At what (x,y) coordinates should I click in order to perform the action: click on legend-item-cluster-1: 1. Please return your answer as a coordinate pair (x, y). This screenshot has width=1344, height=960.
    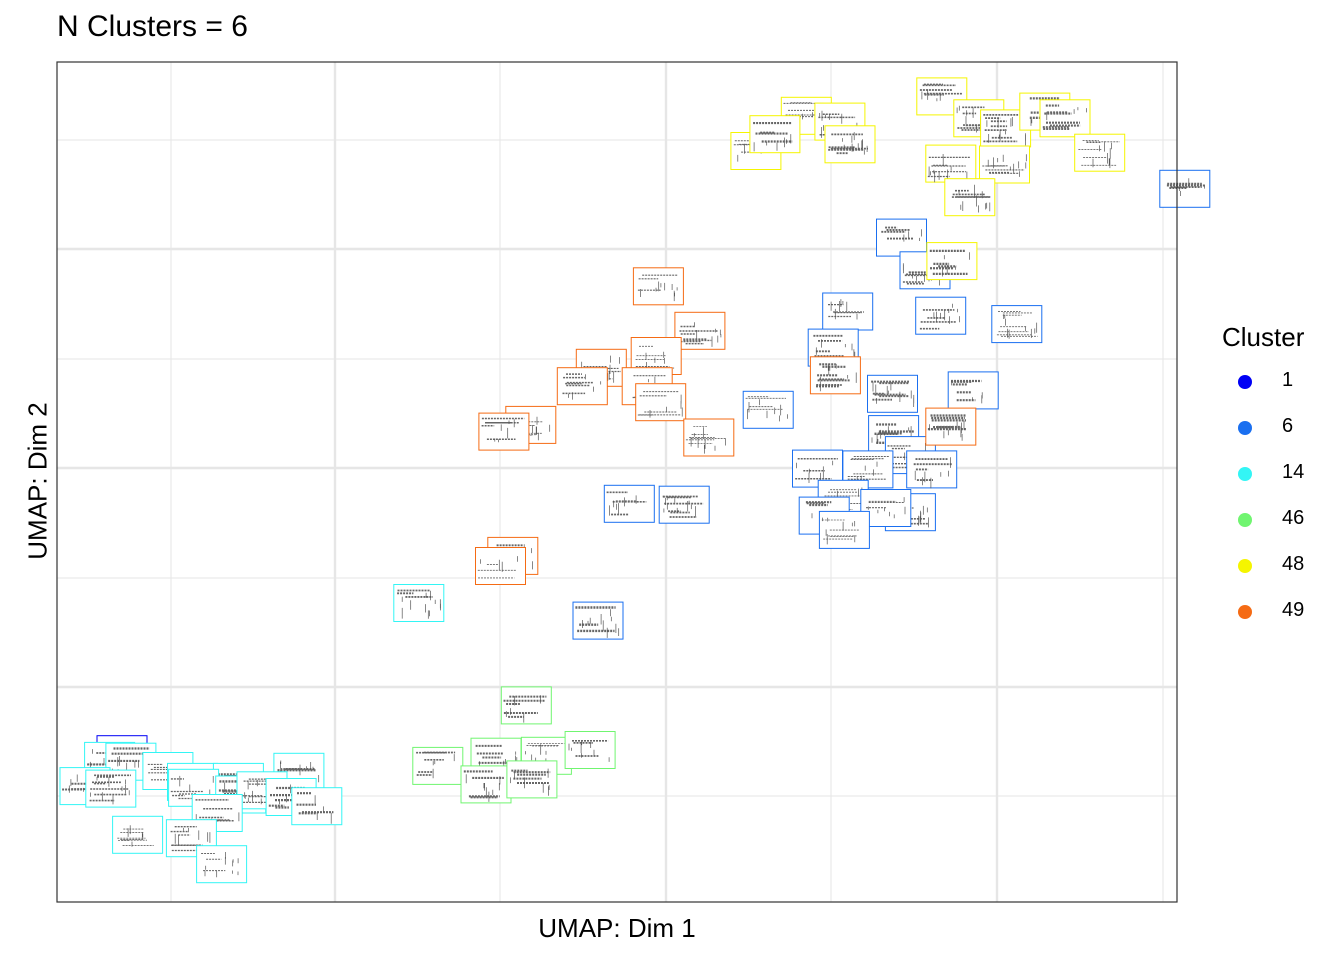
    Looking at the image, I should click on (1277, 390).